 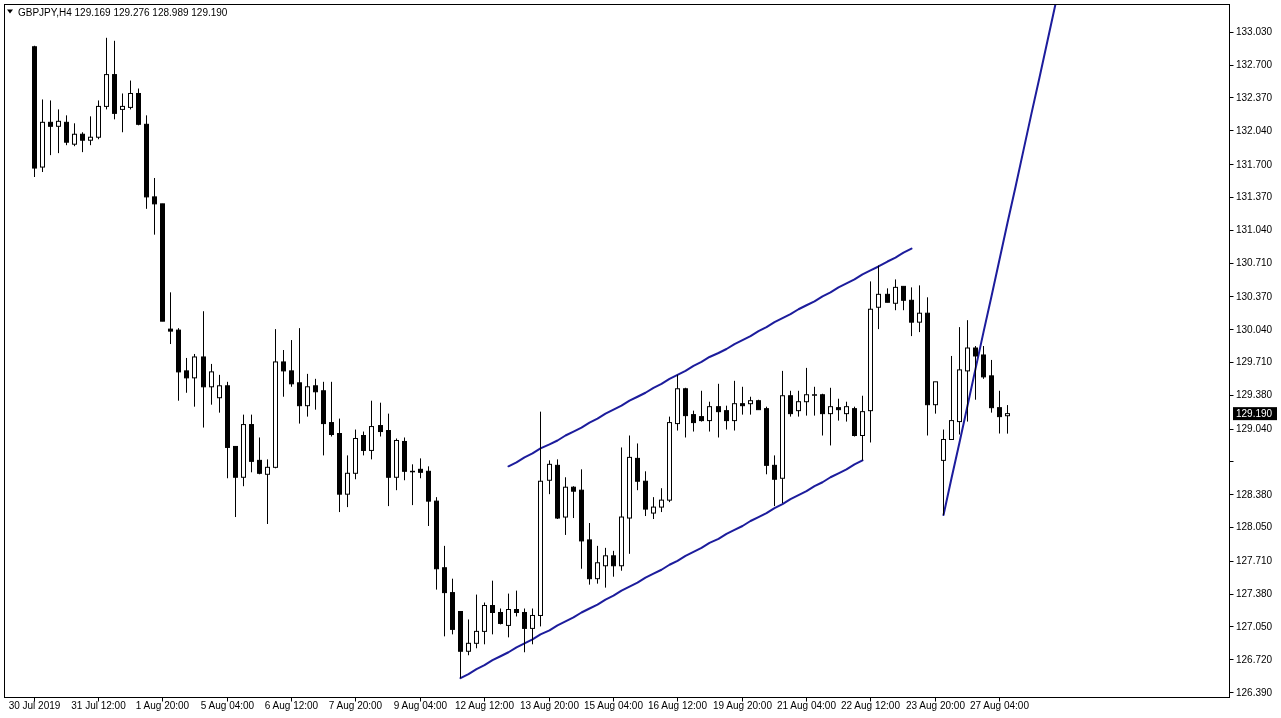 I want to click on y-tick-label: 127.710, so click(x=1254, y=561).